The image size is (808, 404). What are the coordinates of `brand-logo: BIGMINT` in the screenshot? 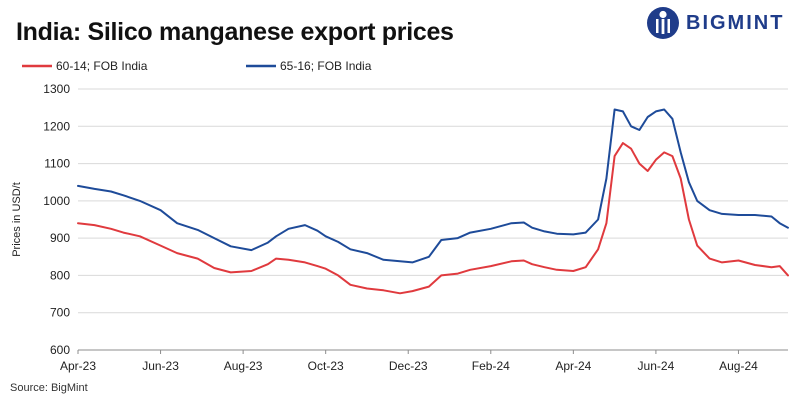 It's located at (724, 23).